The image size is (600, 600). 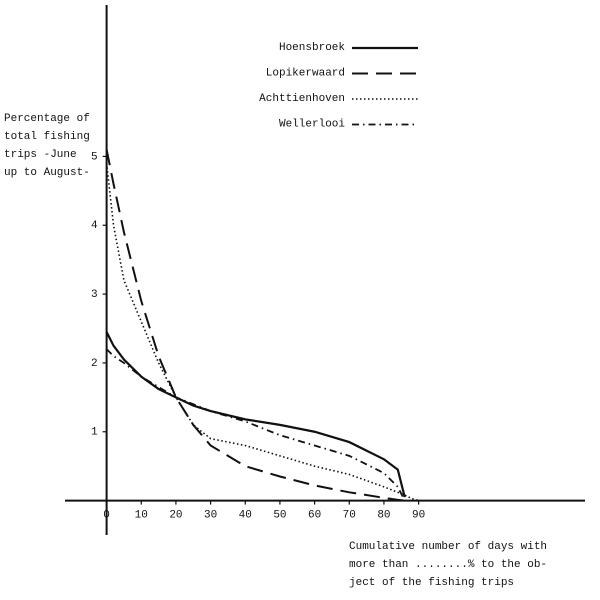 What do you see at coordinates (245, 515) in the screenshot?
I see `x-tick-label: 40` at bounding box center [245, 515].